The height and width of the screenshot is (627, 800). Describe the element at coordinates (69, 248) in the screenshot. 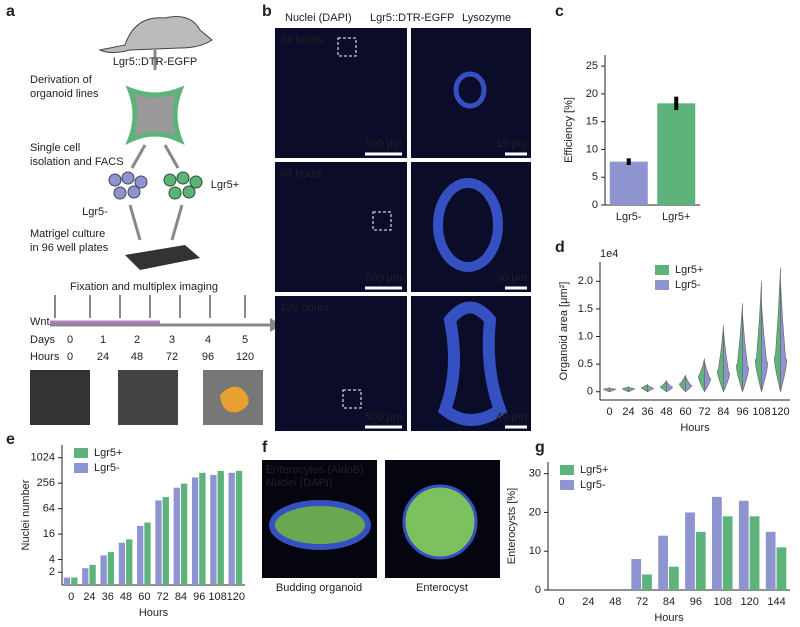

I see `step-label: in 96 well plates` at that location.